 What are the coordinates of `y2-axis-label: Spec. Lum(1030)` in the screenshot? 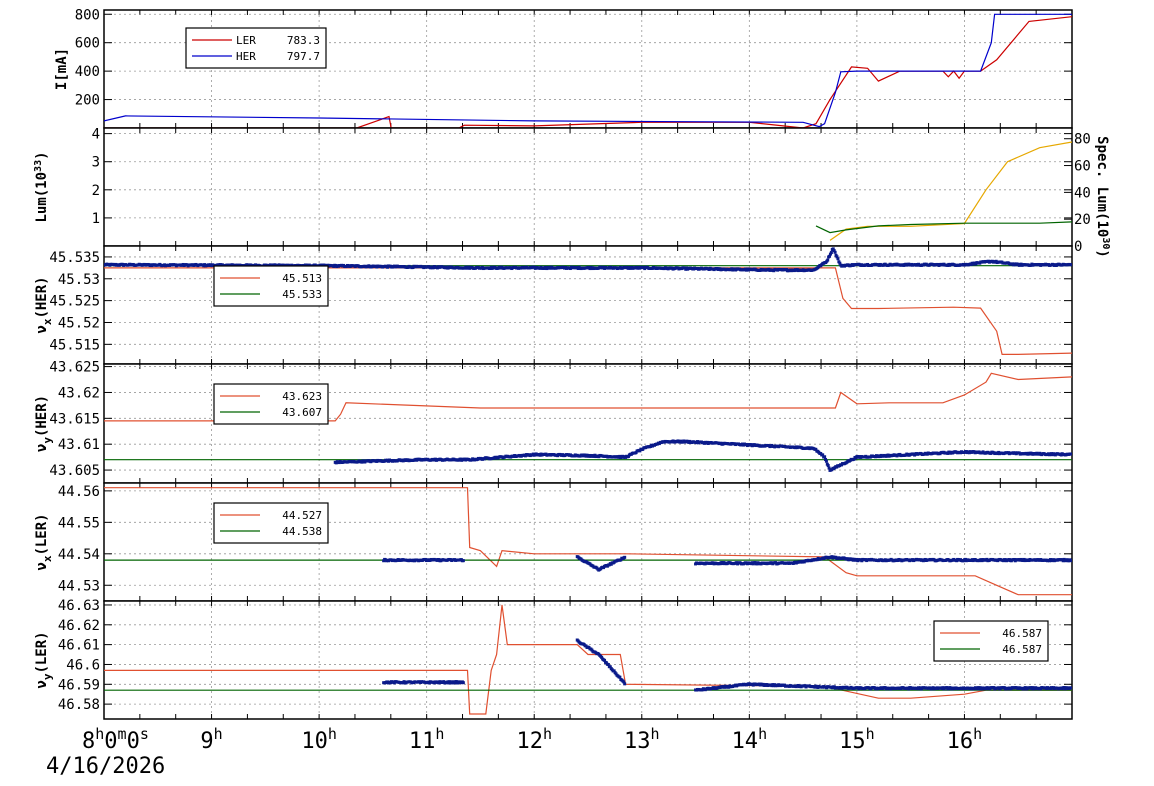 It's located at (1102, 197).